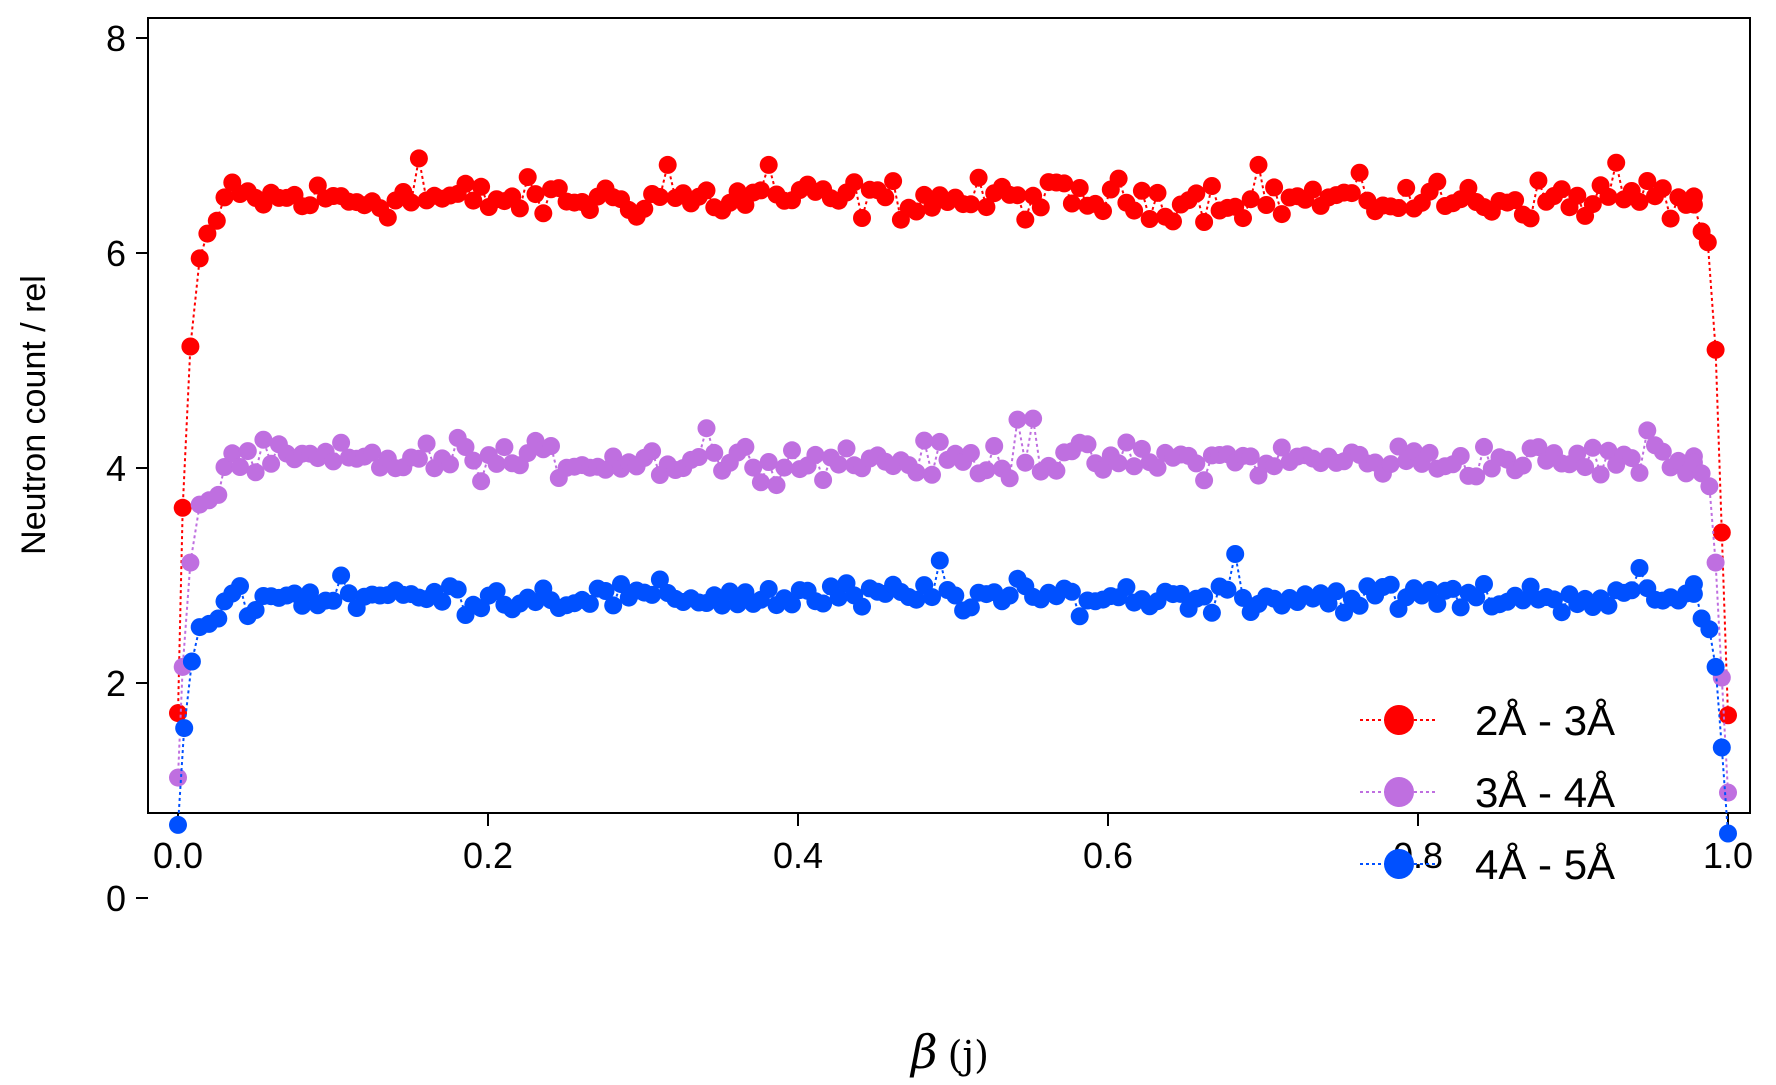  What do you see at coordinates (116, 38) in the screenshot?
I see `y-tick-label: 8` at bounding box center [116, 38].